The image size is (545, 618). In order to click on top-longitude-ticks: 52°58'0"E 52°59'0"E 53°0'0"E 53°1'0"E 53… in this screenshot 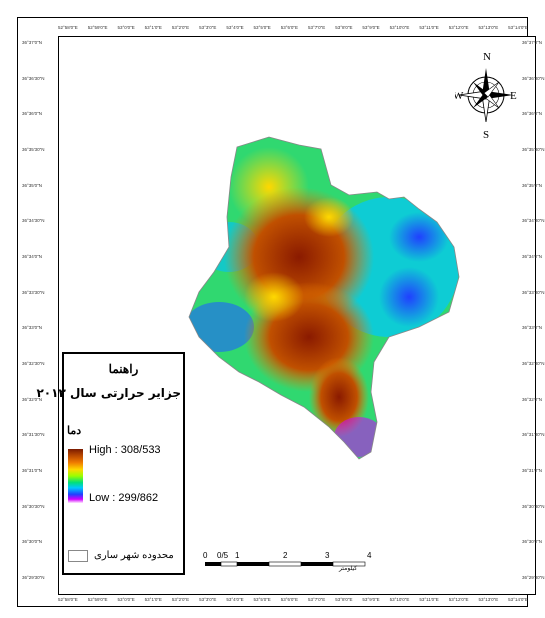, I will do `click(293, 27)`.